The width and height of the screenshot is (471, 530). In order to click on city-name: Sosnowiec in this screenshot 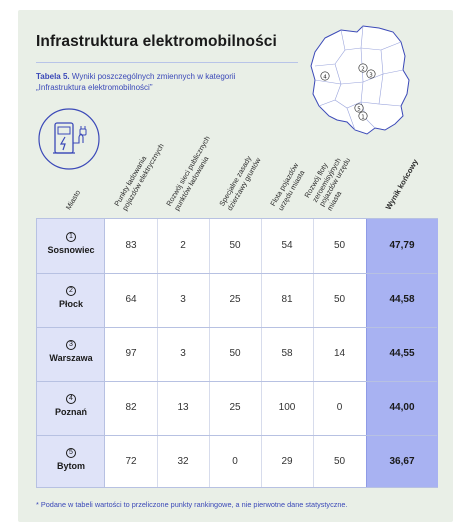, I will do `click(71, 250)`.